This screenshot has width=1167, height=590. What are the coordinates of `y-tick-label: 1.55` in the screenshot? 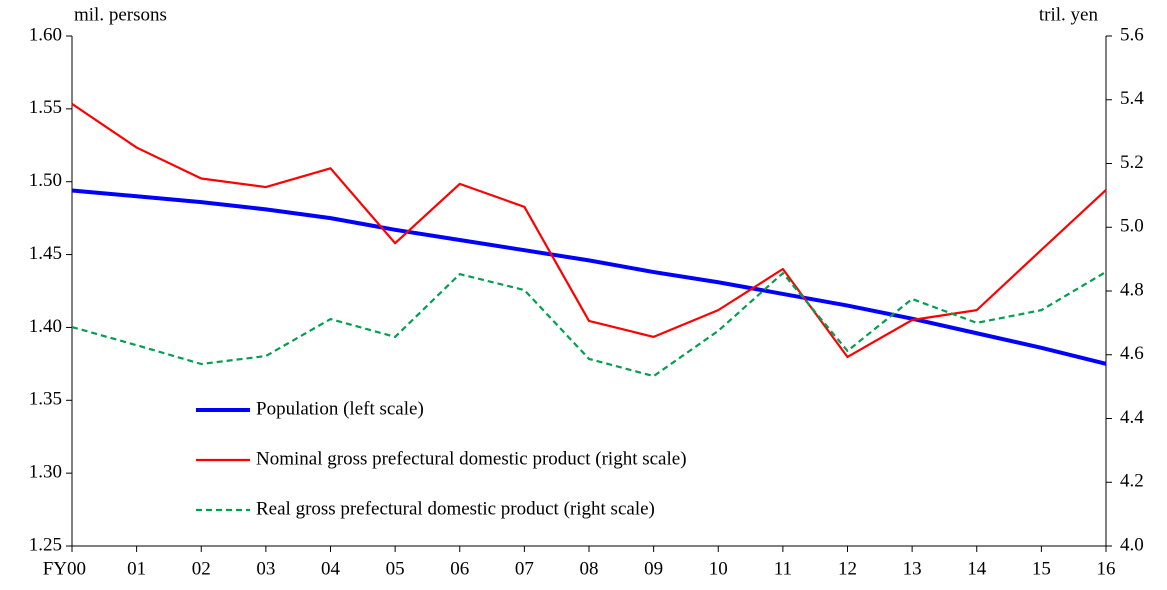 It's located at (45, 107).